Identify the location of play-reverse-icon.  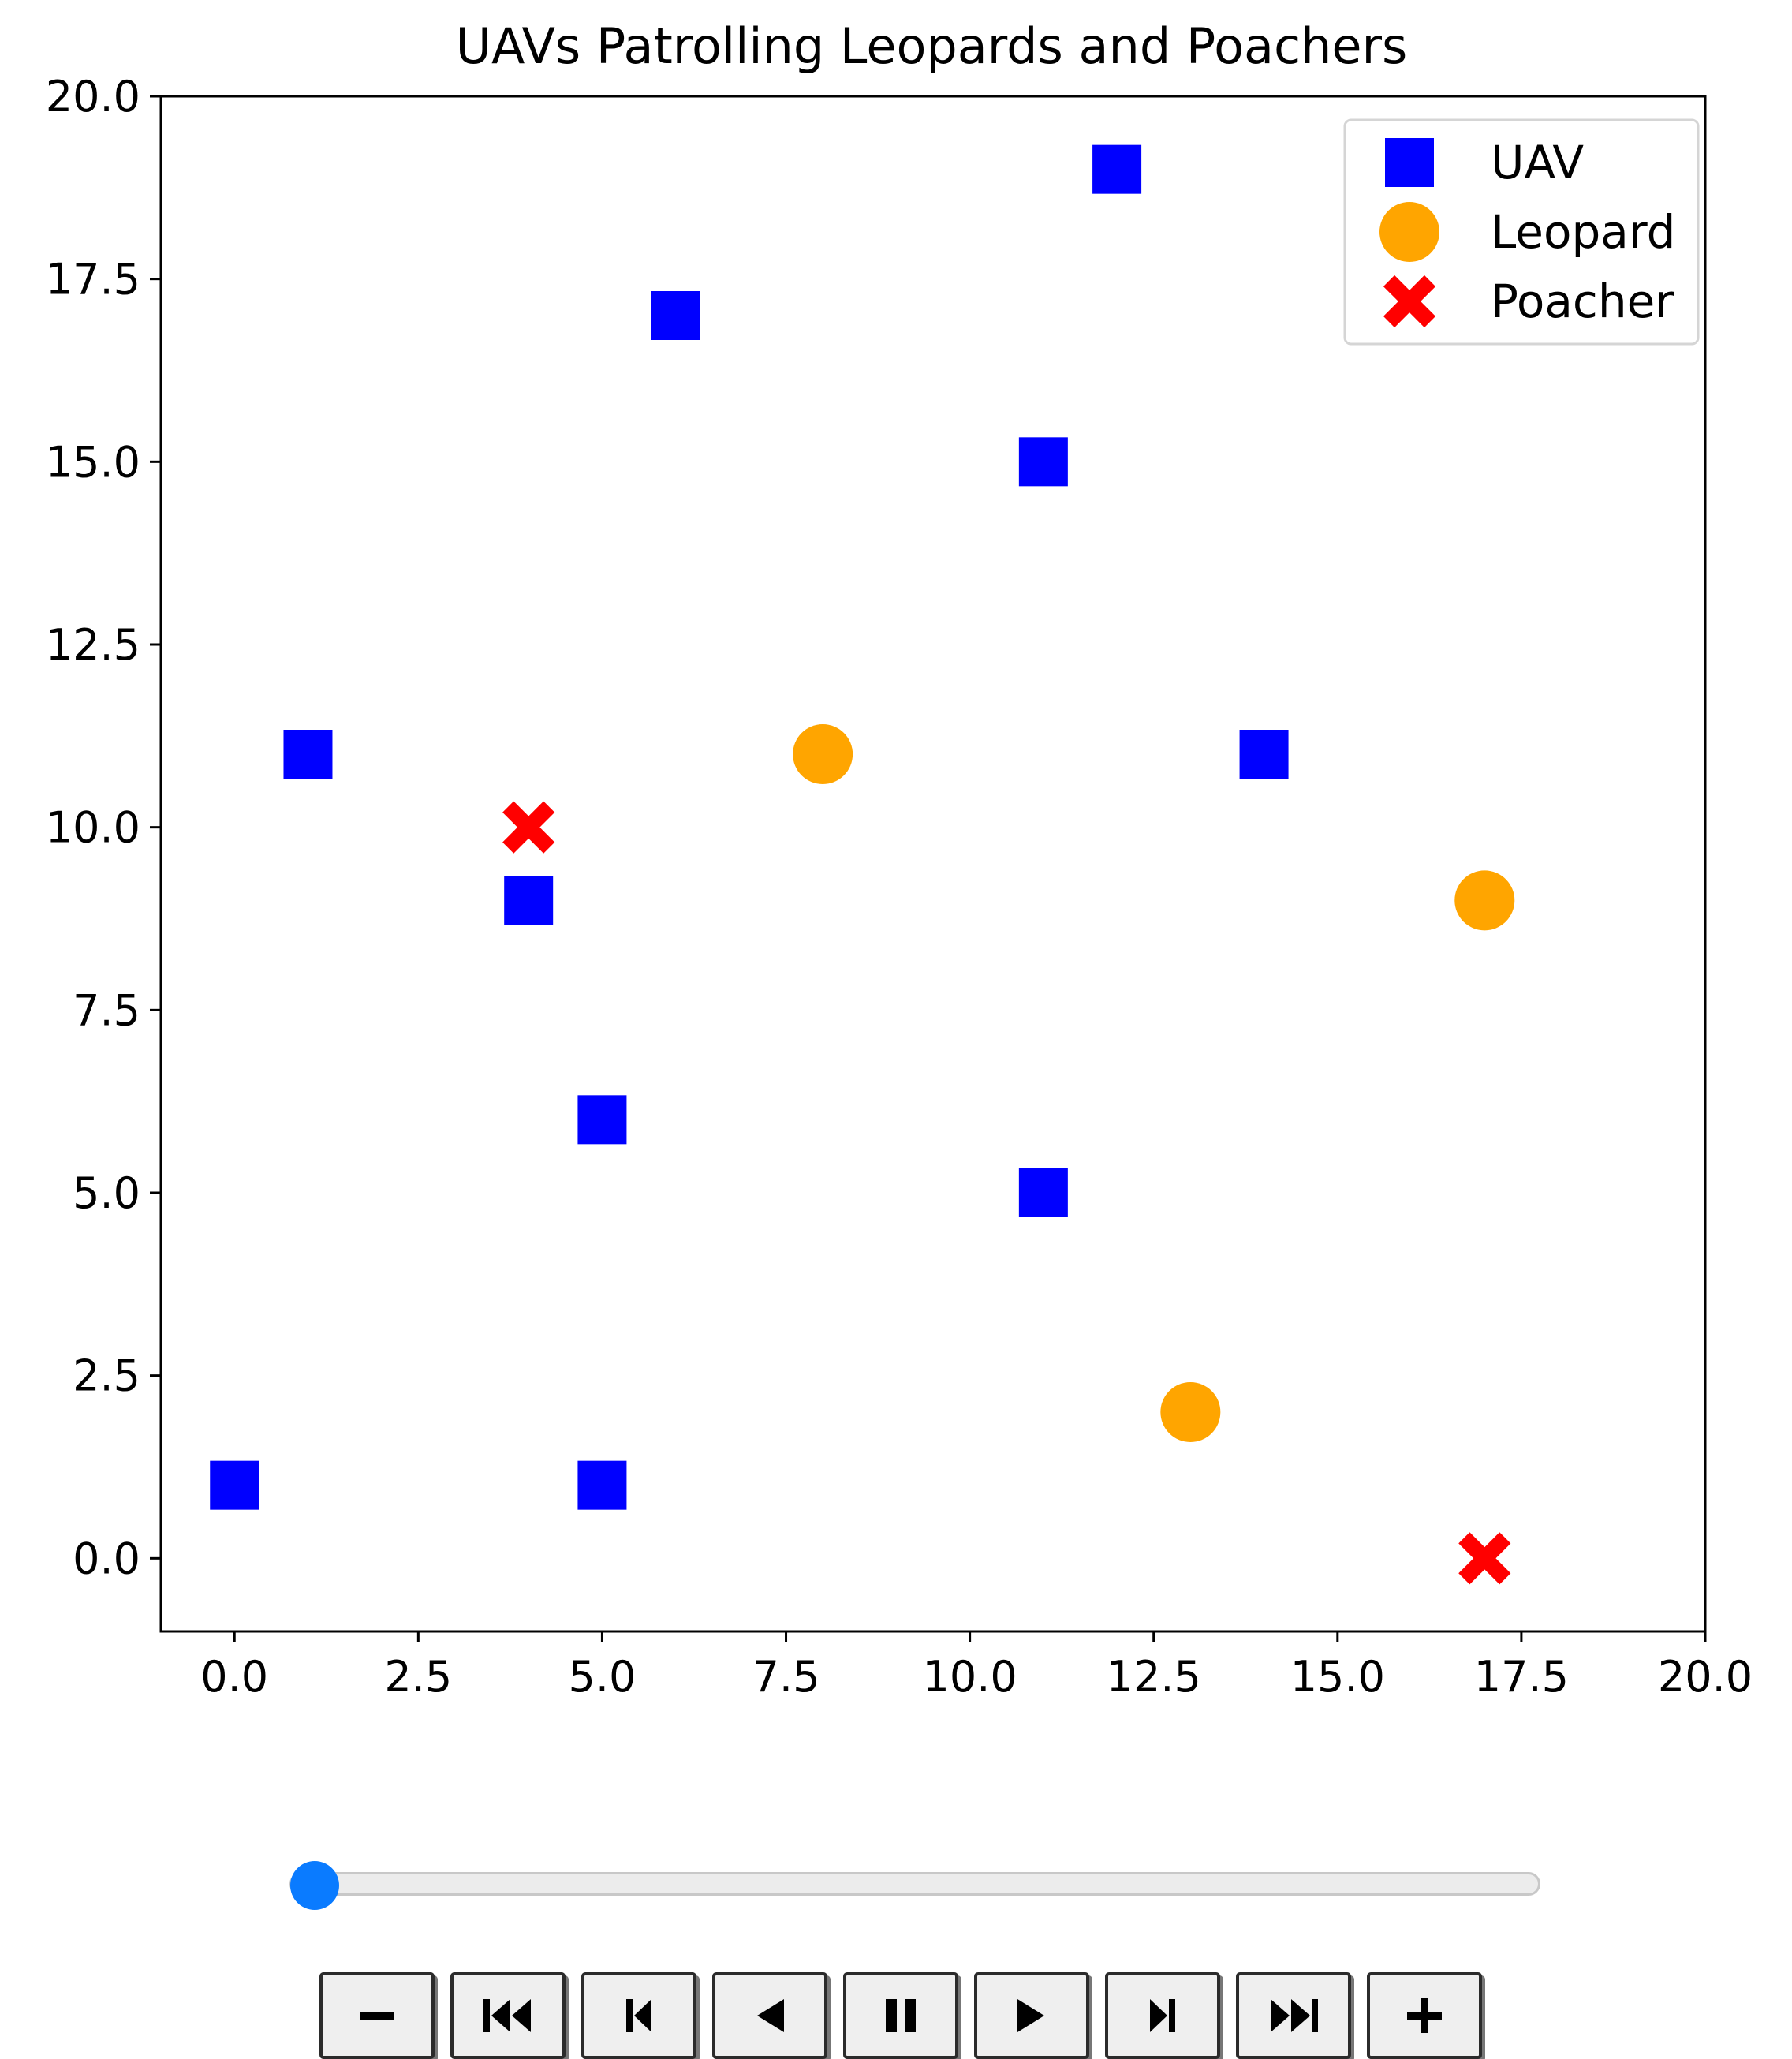
(769, 2015).